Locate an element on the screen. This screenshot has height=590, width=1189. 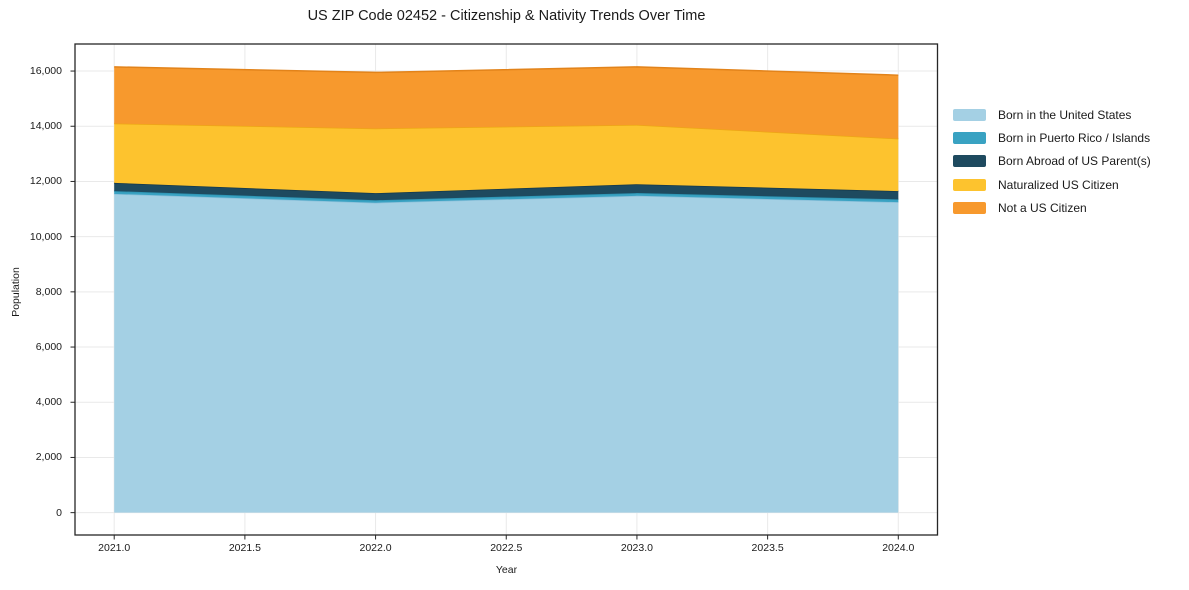
legend-label: Born in Puerto Rico / Islands is located at coordinates (1074, 138).